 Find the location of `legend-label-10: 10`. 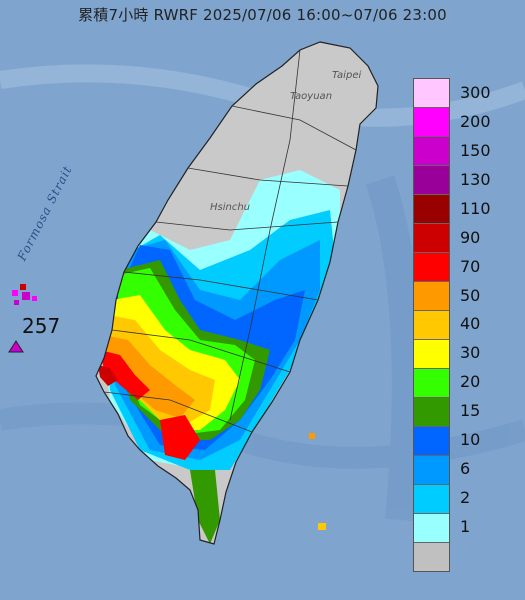

legend-label-10: 10 is located at coordinates (470, 440).